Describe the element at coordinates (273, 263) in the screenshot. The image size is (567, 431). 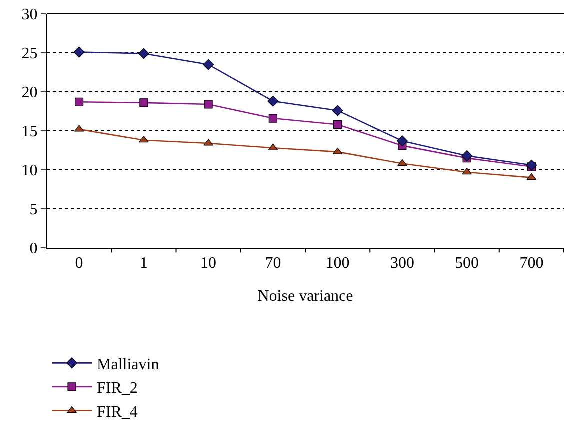
I see `x-tick-label: 70` at that location.